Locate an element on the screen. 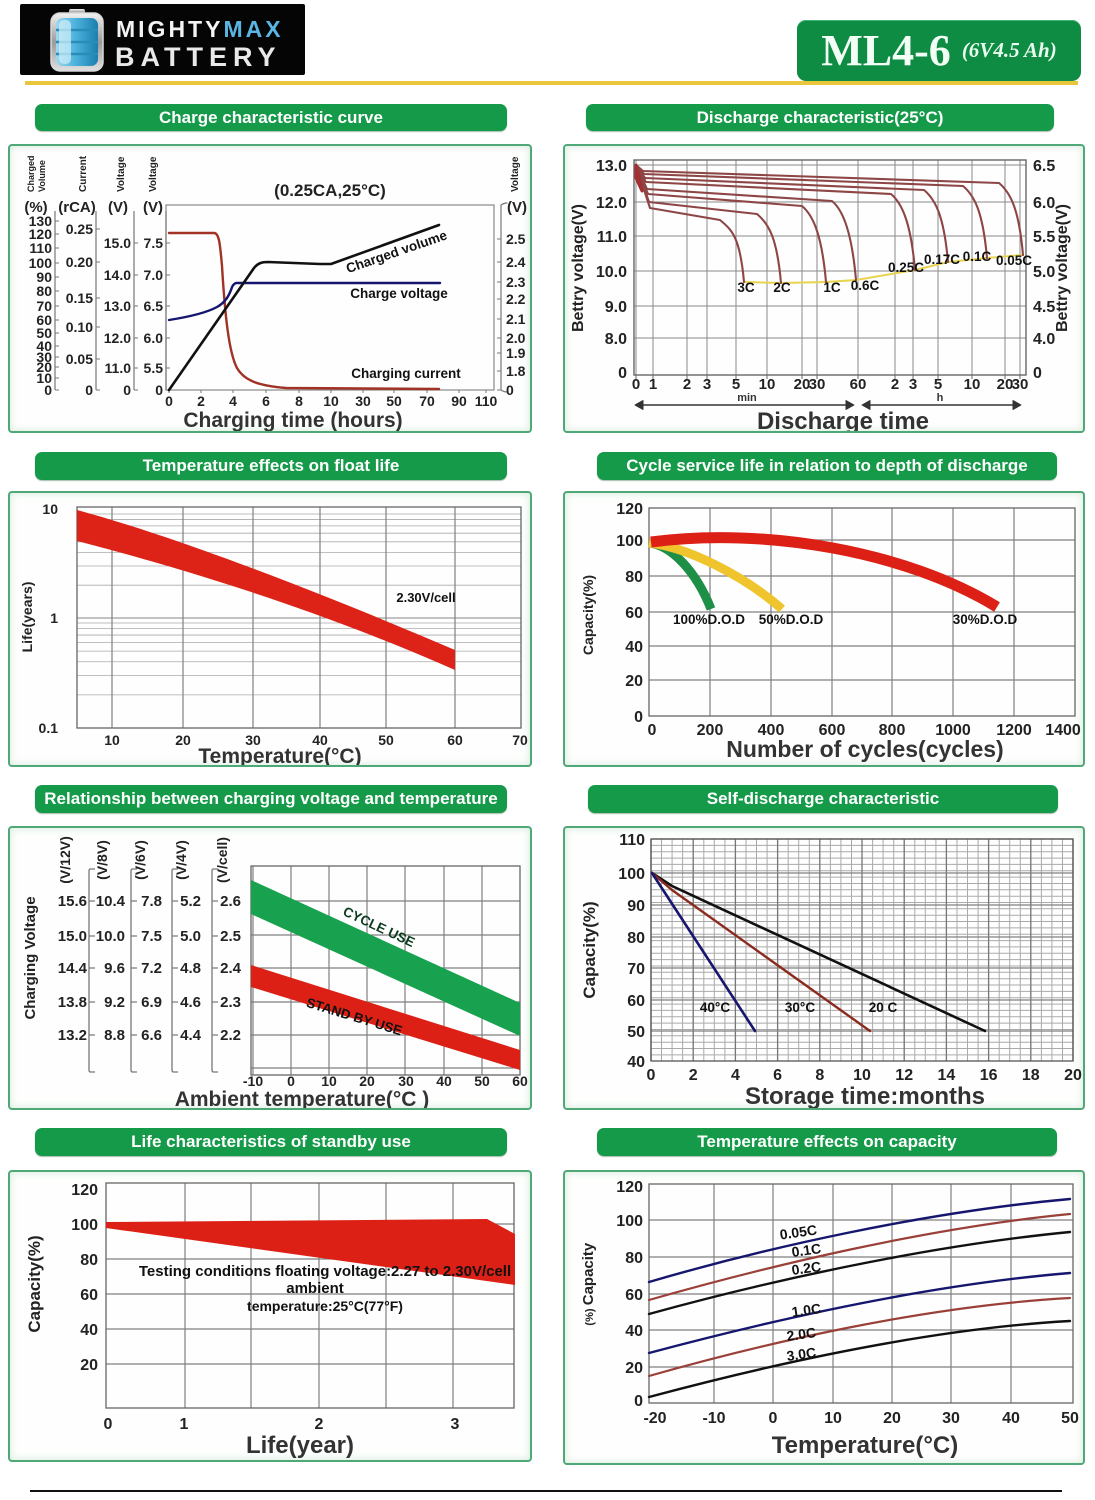 The image size is (1095, 1500). svg-text: 4.5 is located at coordinates (1044, 307).